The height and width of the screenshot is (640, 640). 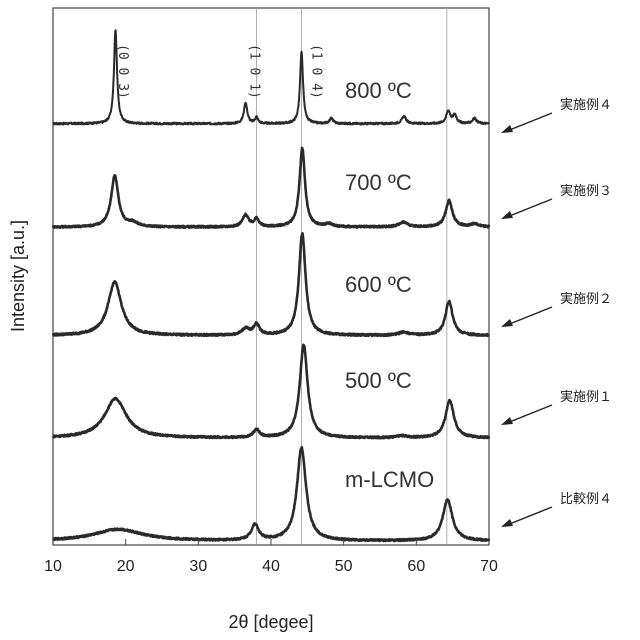 What do you see at coordinates (219, 71) in the screenshot?
I see `peak-labels: (0 0 3) (1 0 1) (1 0 4)` at bounding box center [219, 71].